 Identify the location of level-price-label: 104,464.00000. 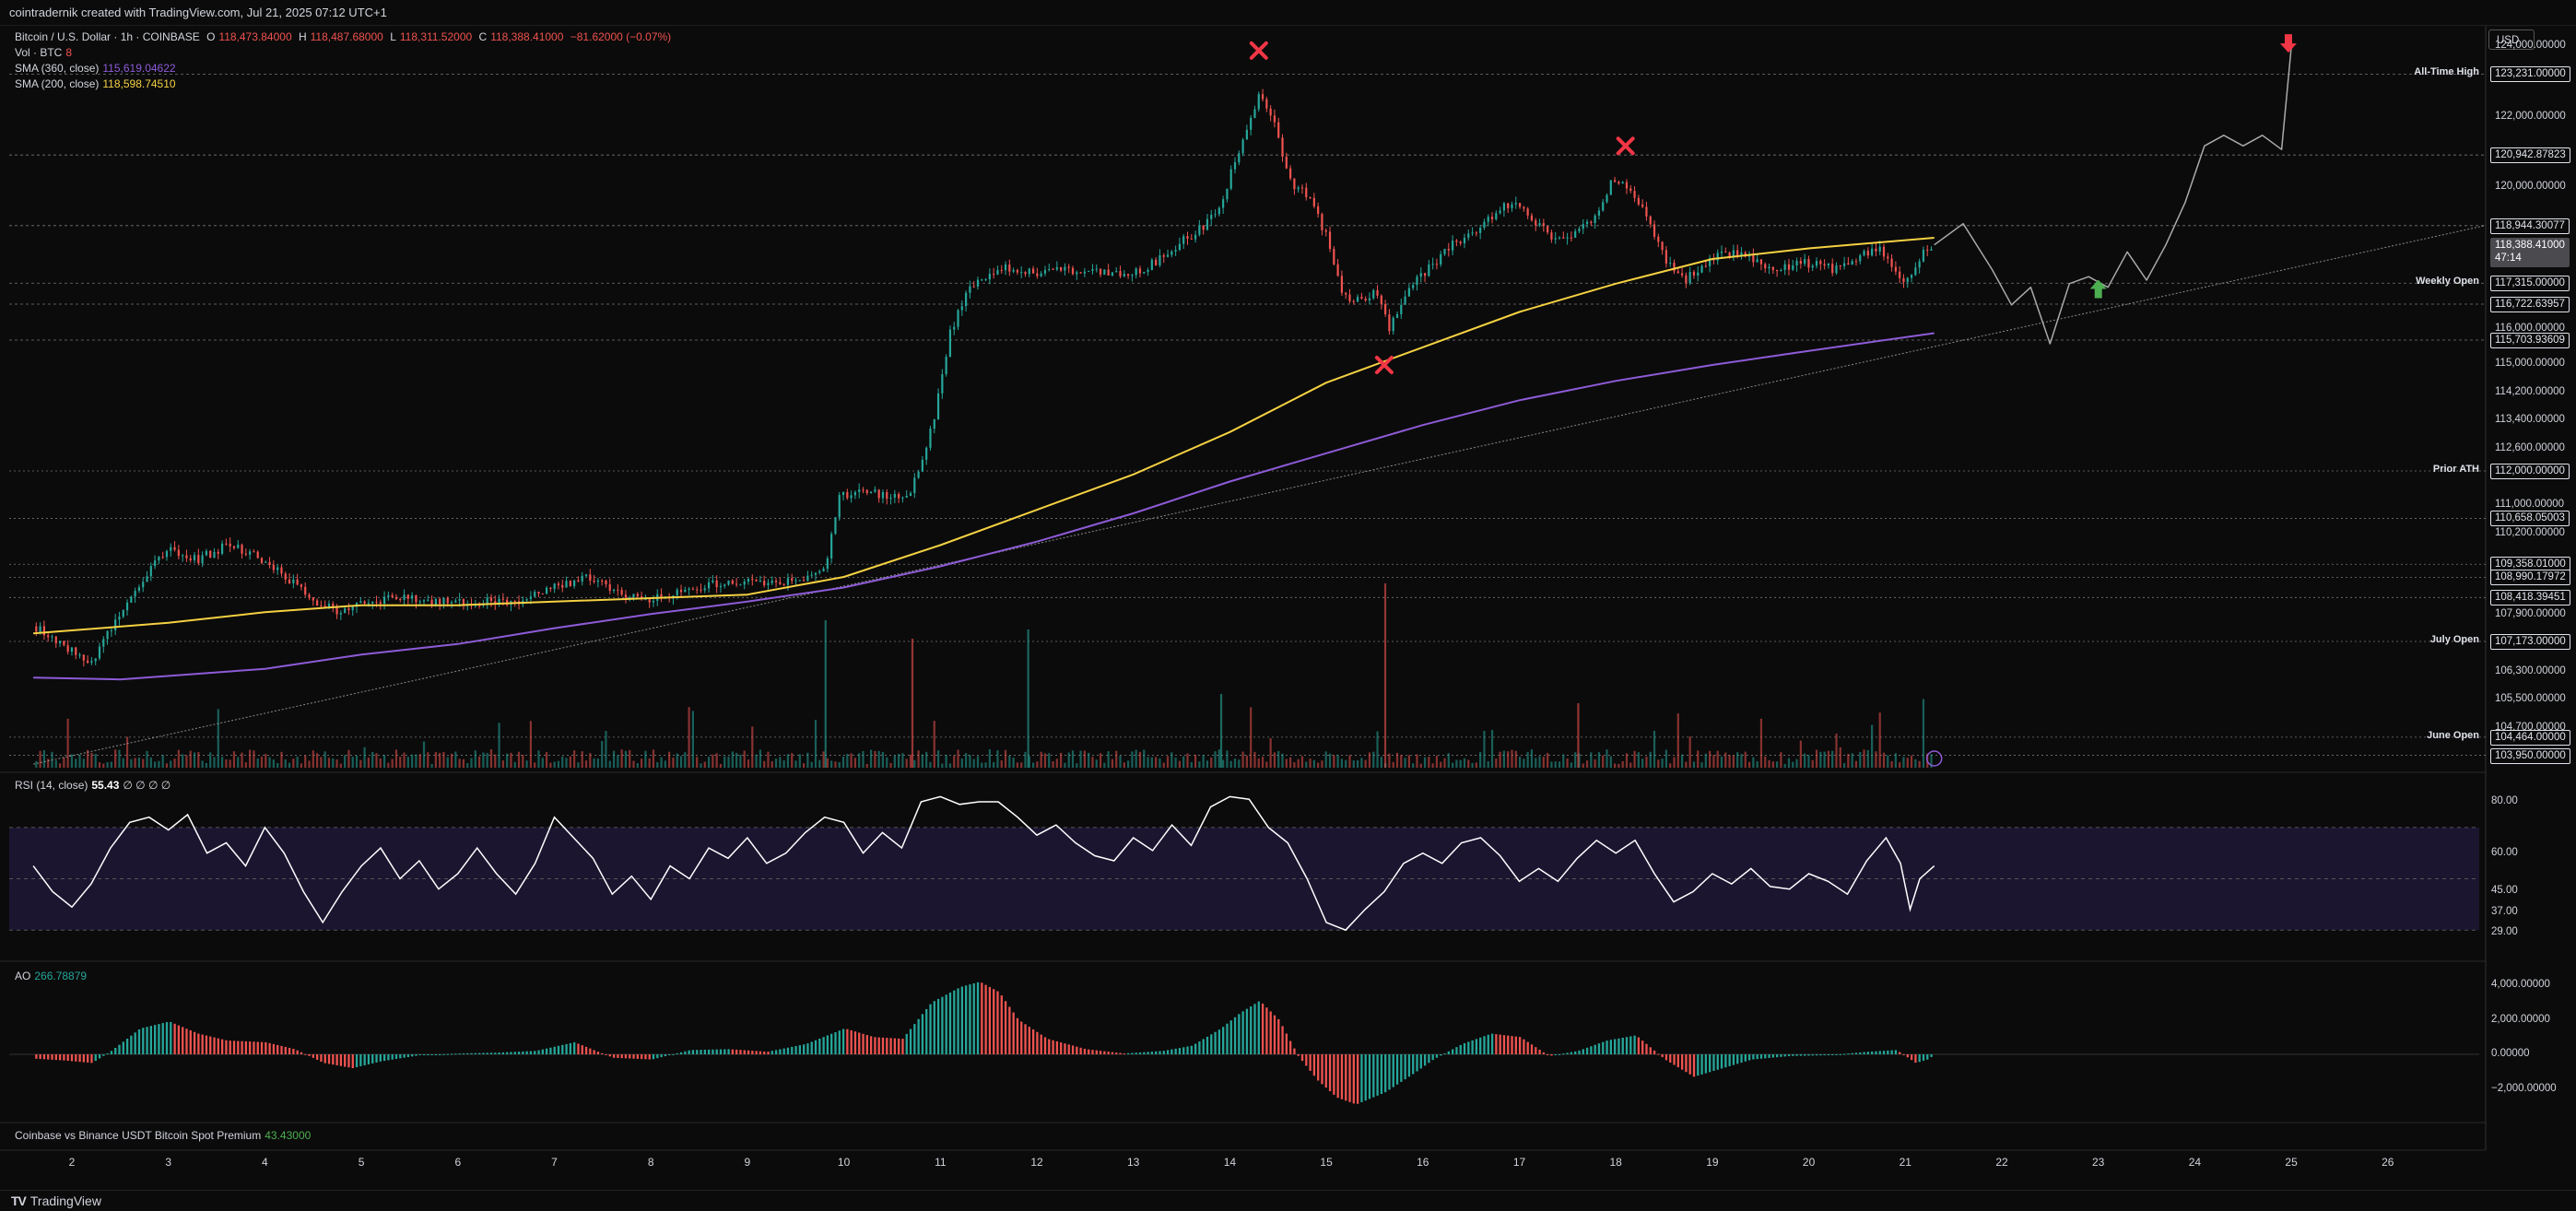
(2530, 738).